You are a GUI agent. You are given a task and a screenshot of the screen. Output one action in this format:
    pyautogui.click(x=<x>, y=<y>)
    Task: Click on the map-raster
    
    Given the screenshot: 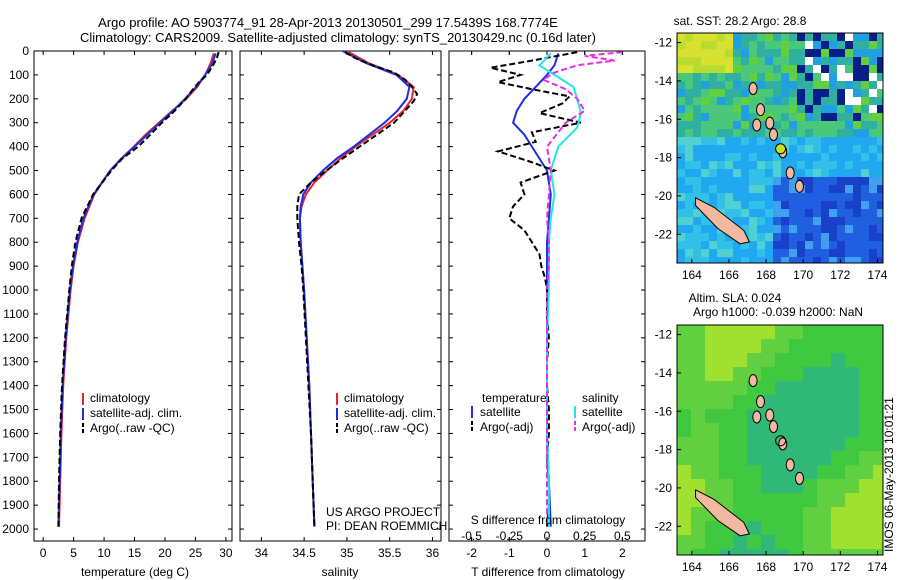 What is the action you would take?
    pyautogui.click(x=780, y=148)
    